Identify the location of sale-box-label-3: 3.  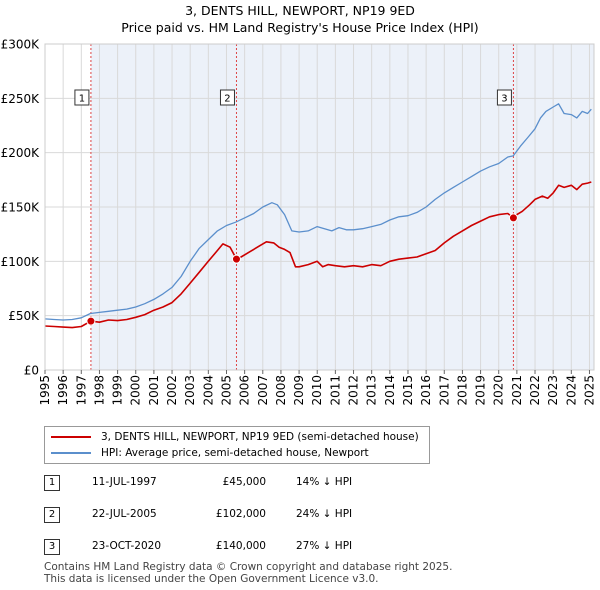
(504, 99).